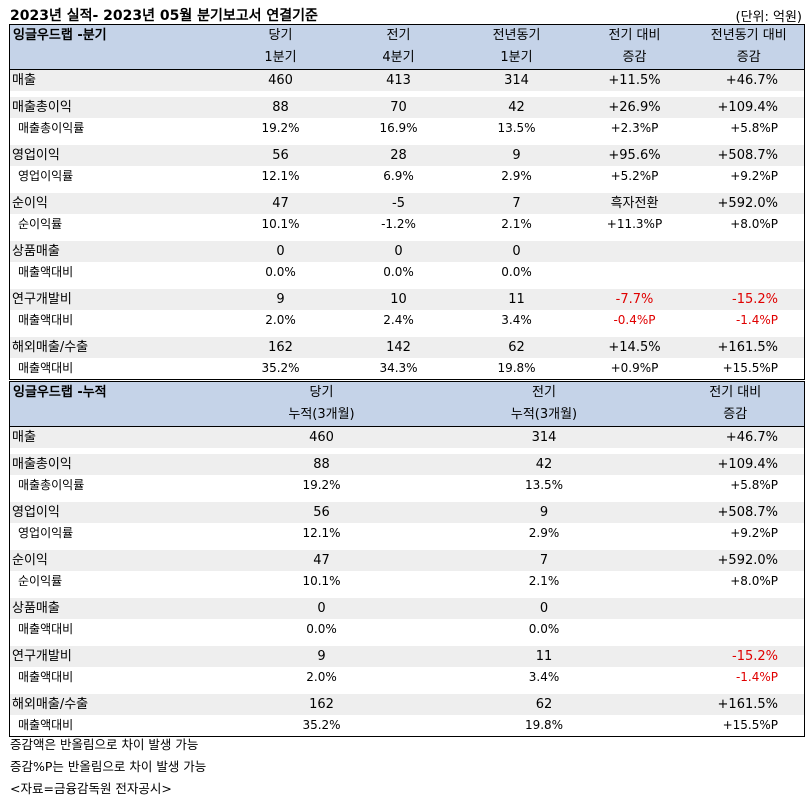 The image size is (812, 800). Describe the element at coordinates (754, 533) in the screenshot. I see `table-cell: +9.2%P` at that location.